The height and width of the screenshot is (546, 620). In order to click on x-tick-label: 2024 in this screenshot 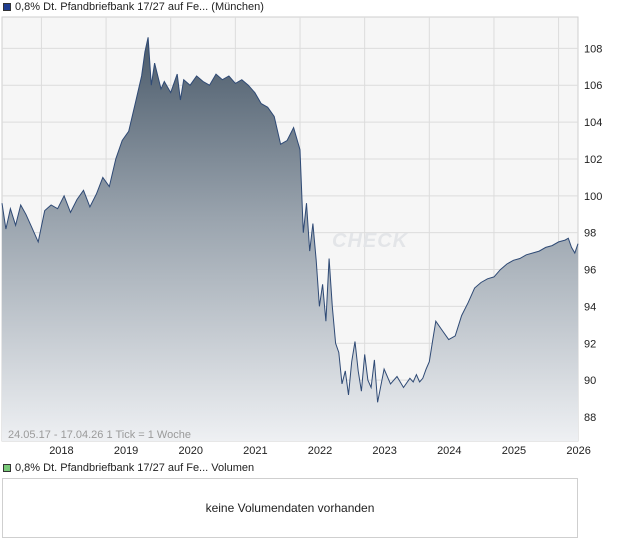, I will do `click(449, 451)`.